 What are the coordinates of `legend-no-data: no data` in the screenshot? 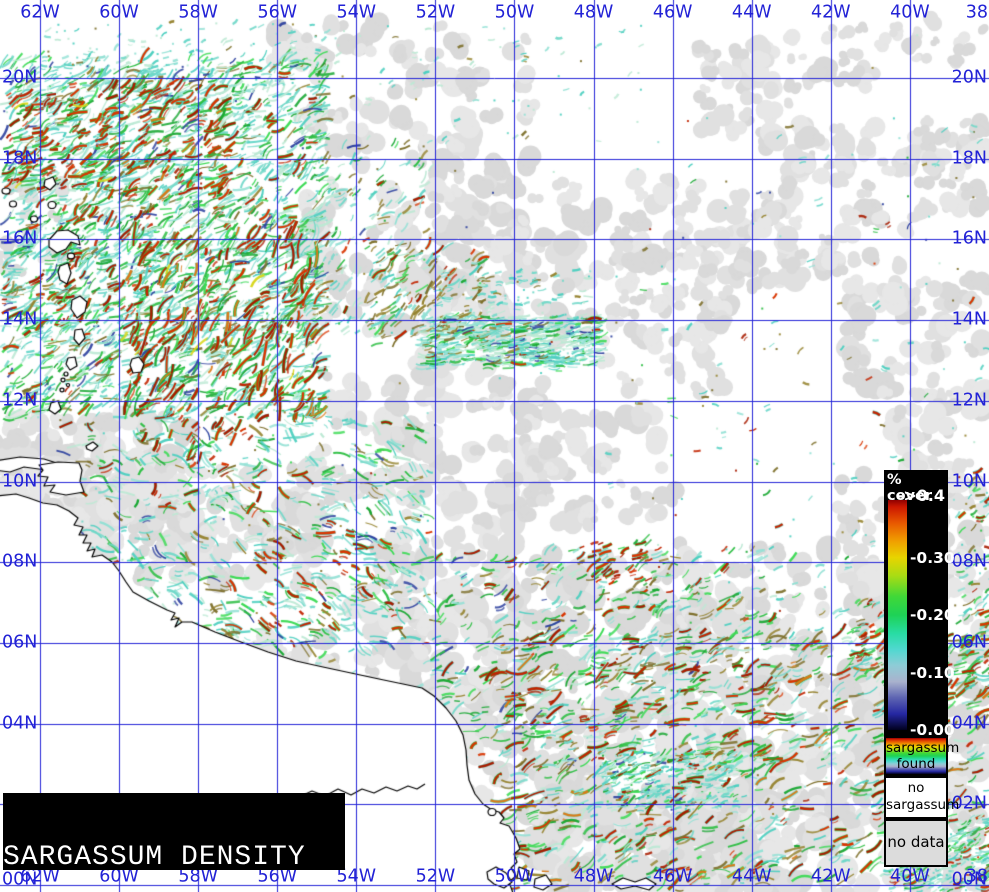 It's located at (916, 843).